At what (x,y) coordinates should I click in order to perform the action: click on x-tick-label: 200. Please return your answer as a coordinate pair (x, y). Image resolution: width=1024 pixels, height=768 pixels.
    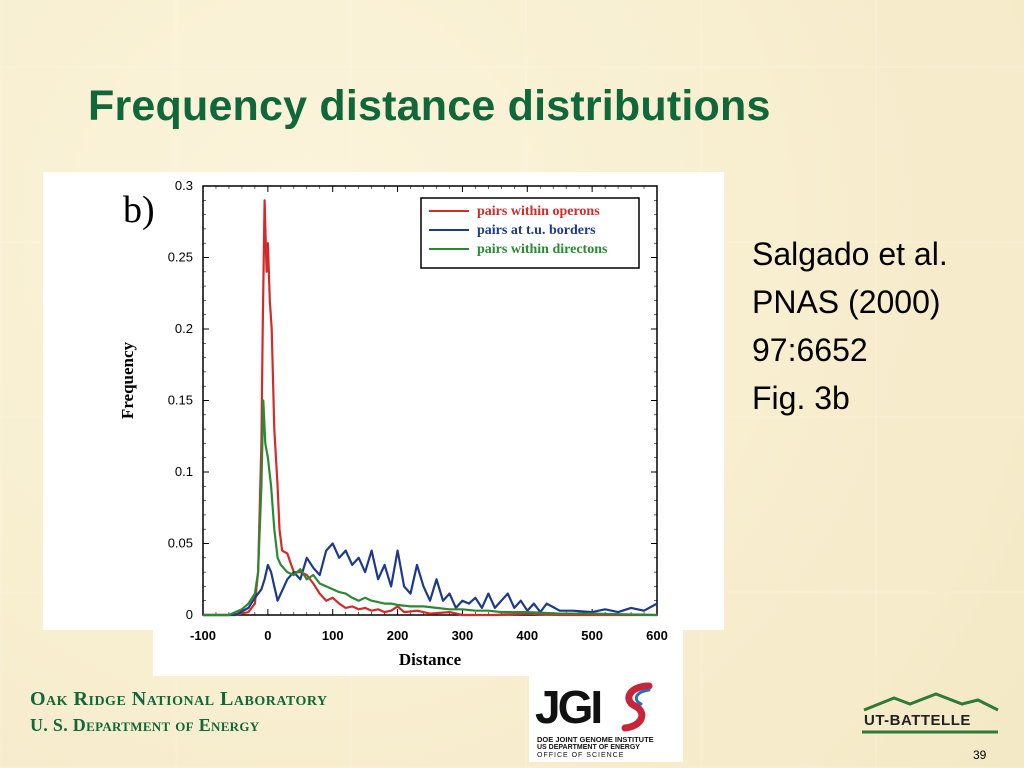
    Looking at the image, I should click on (398, 635).